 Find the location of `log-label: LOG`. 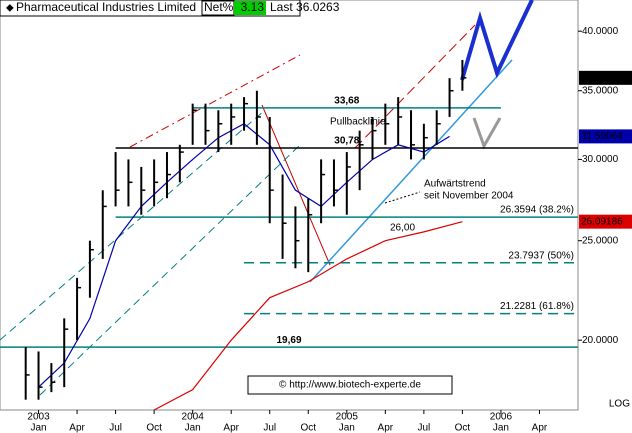

log-label: LOG is located at coordinates (619, 404).